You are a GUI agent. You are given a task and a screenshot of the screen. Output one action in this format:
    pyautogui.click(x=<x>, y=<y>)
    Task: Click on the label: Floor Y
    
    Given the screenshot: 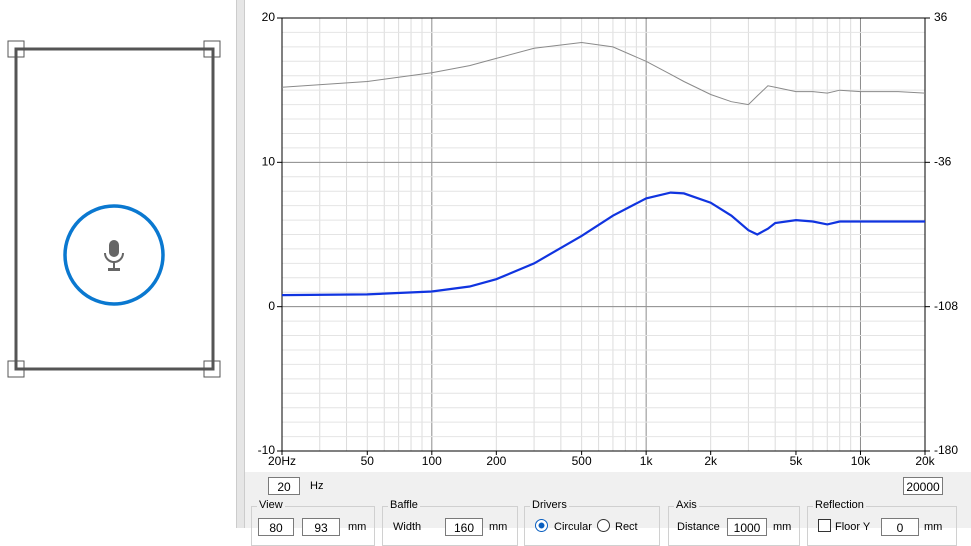 What is the action you would take?
    pyautogui.click(x=853, y=527)
    